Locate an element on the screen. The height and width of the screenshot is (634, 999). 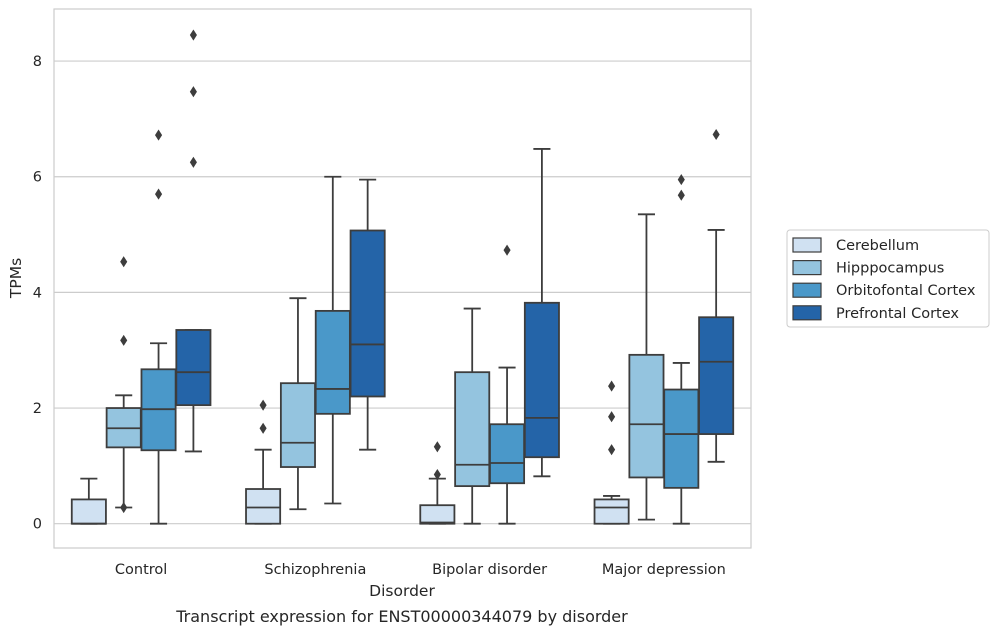
legend-label: Orbitofontal Cortex is located at coordinates (906, 291).